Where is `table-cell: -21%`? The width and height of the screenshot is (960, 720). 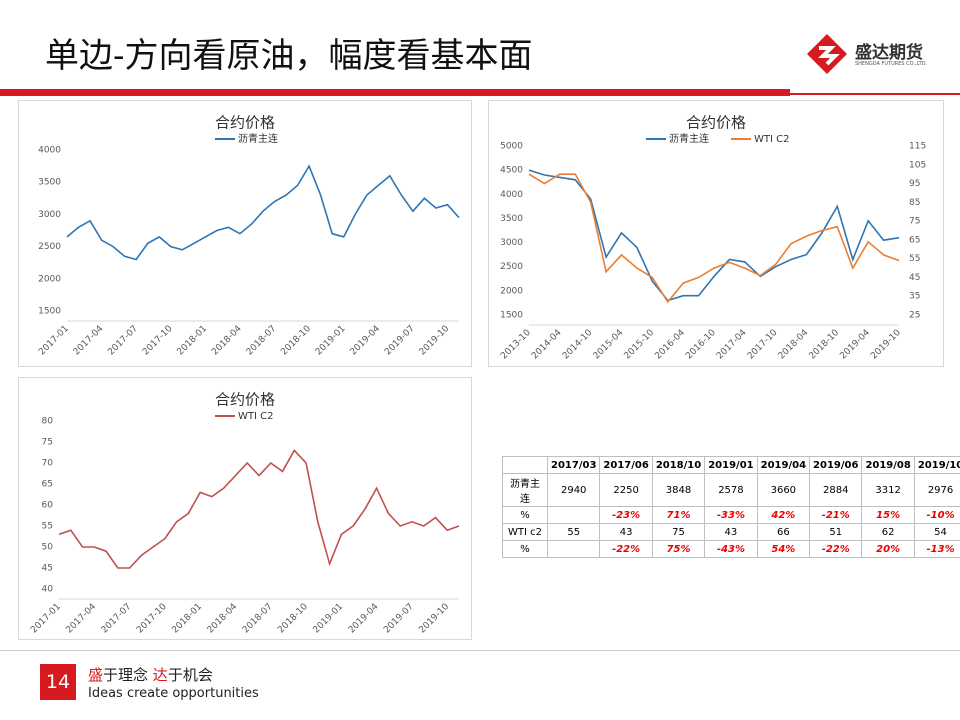 table-cell: -21% is located at coordinates (836, 515).